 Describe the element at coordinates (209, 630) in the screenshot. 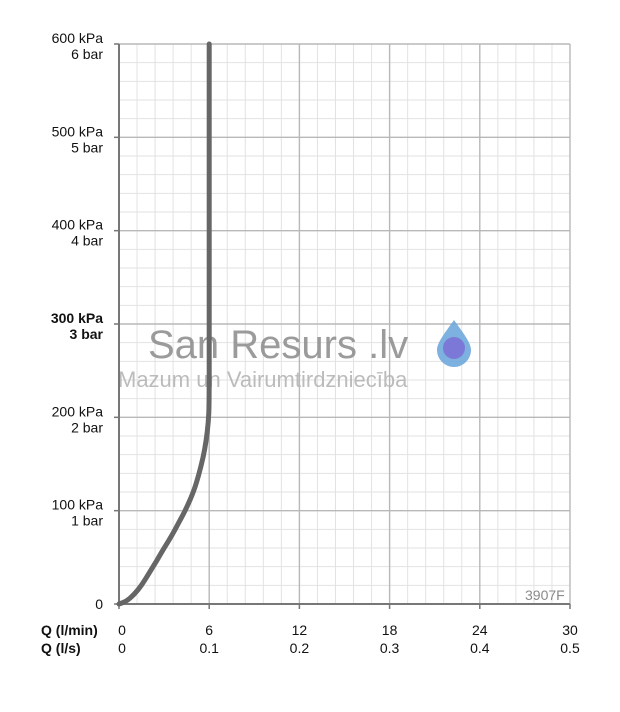

I see `x-tick-label-lmin: 6` at that location.